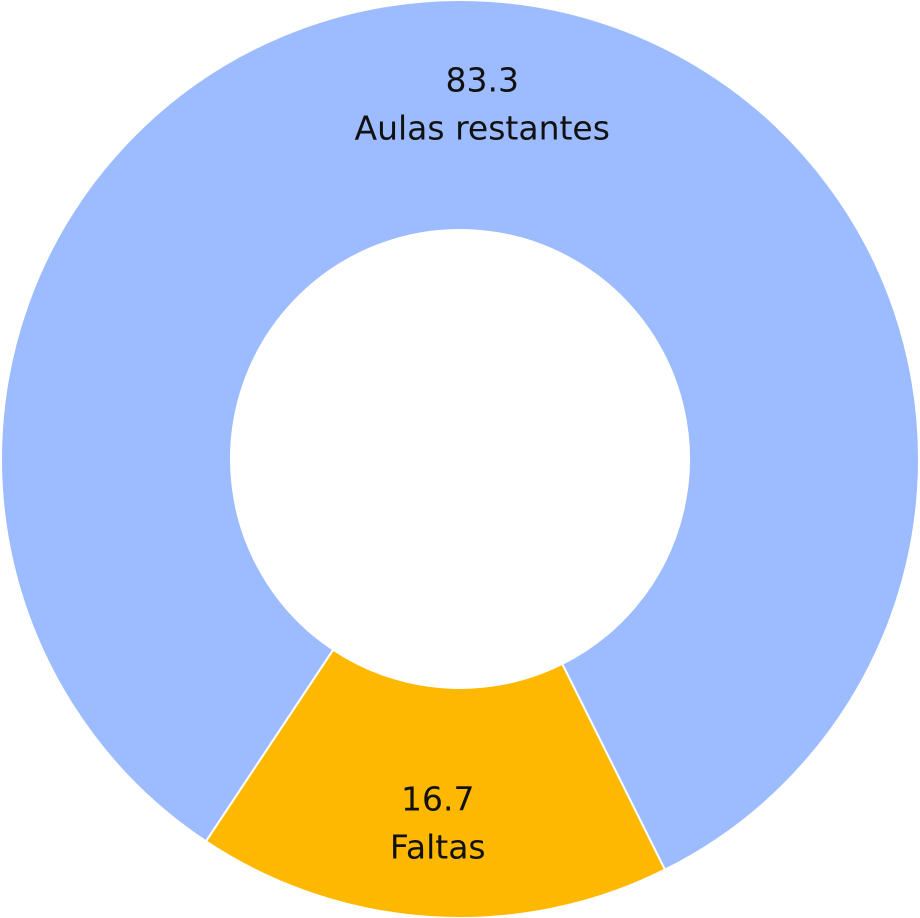  What do you see at coordinates (437, 798) in the screenshot?
I see `slice-value-label-faltas: 16.7` at bounding box center [437, 798].